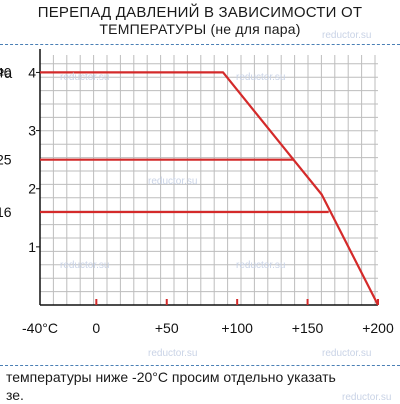 The image size is (400, 404). I want to click on title-line-2: ТЕМПЕРАТУРЫ (не для пара), so click(200, 29).